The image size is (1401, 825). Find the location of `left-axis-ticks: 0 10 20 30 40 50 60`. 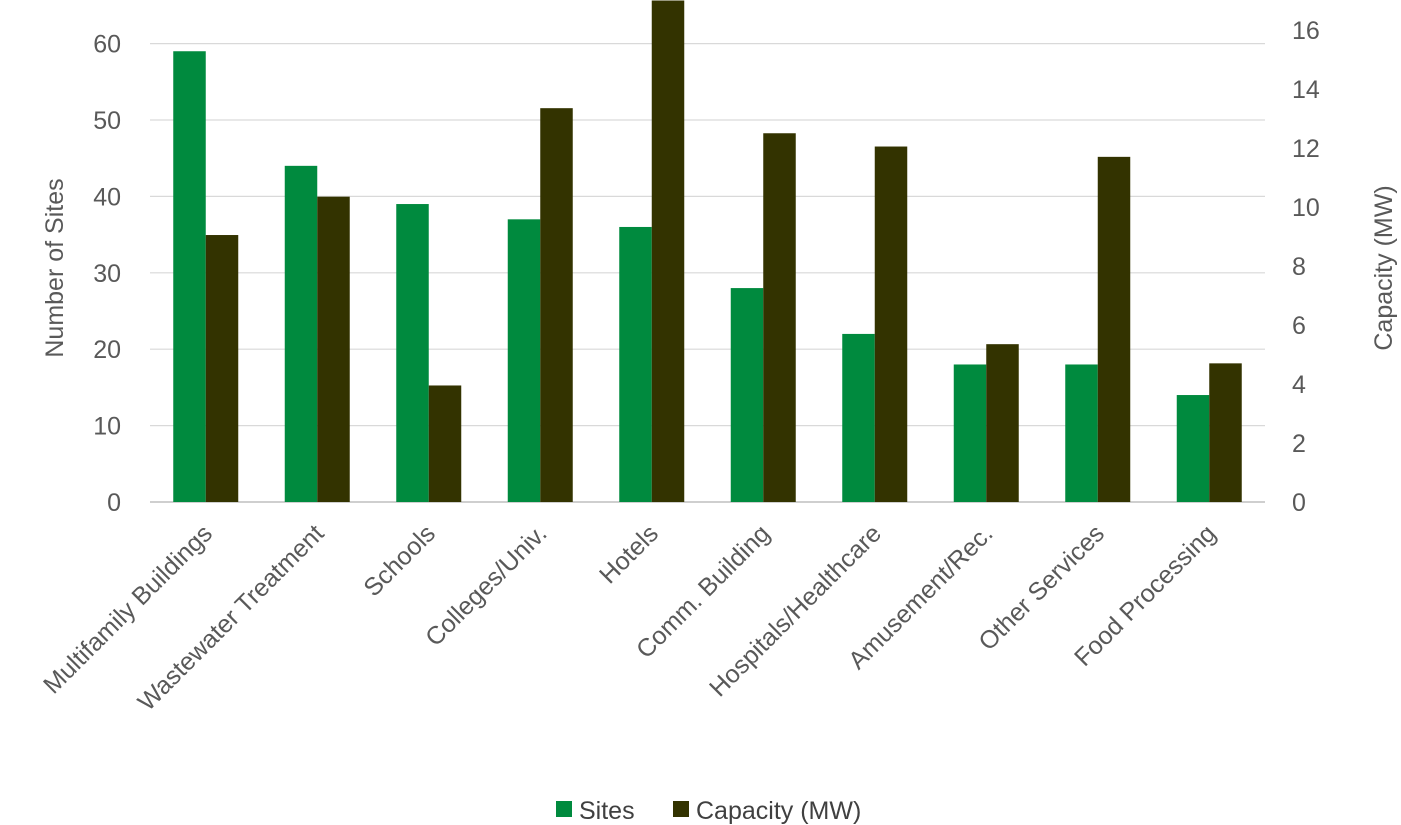

left-axis-ticks: 0 10 20 30 40 50 60 is located at coordinates (107, 274).